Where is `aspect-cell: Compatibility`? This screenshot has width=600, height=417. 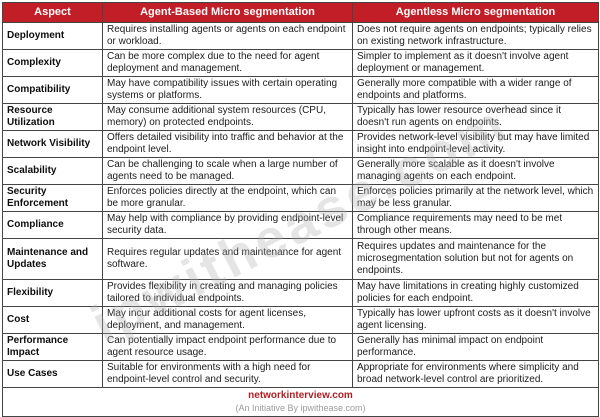 aspect-cell: Compatibility is located at coordinates (52, 90).